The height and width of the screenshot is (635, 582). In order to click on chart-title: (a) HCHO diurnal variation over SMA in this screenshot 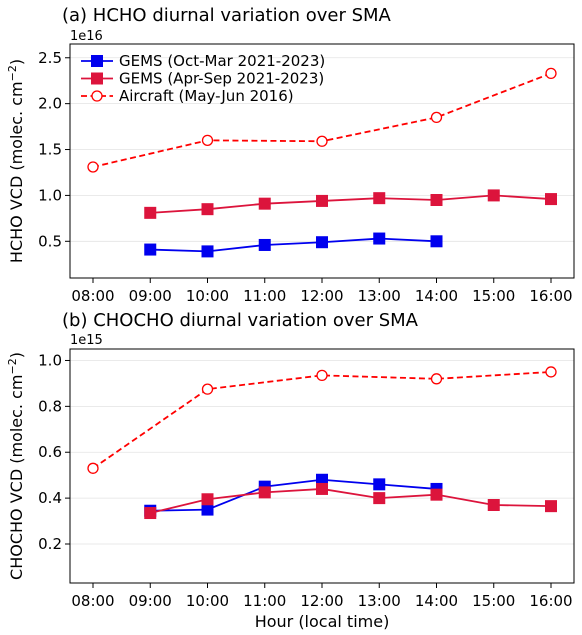, I will do `click(227, 15)`.